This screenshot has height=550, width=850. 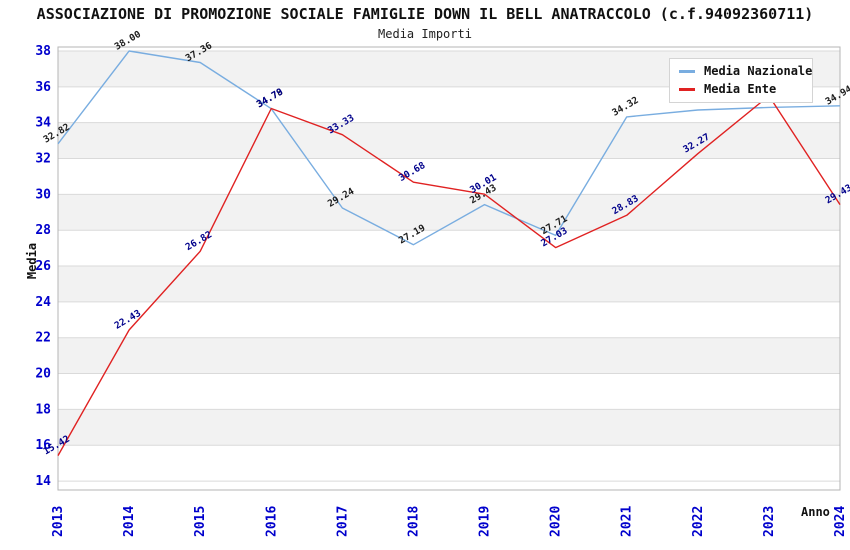 I want to click on legend: Media Nazionale Media Ente, so click(x=741, y=80).